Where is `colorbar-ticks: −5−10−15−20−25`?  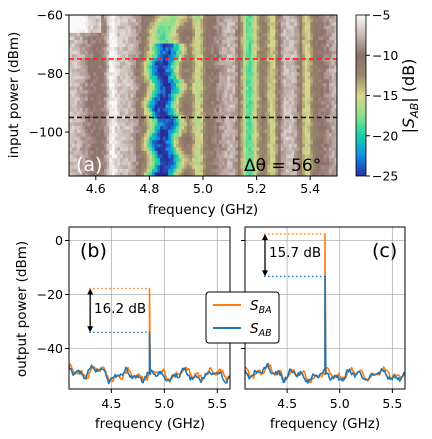
colorbar-ticks: −5−10−15−20−25 is located at coordinates (382, 96).